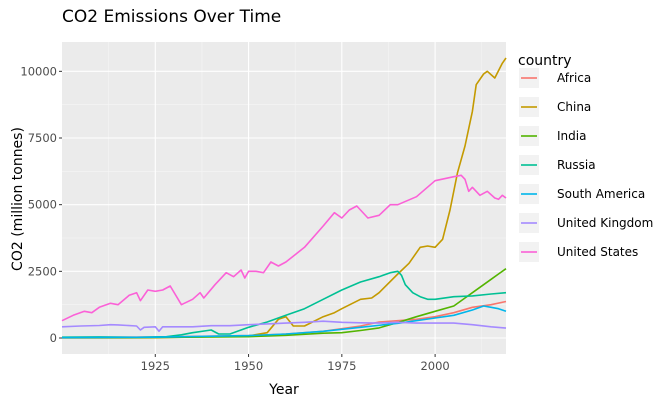  I want to click on series-line-india, so click(284, 303).